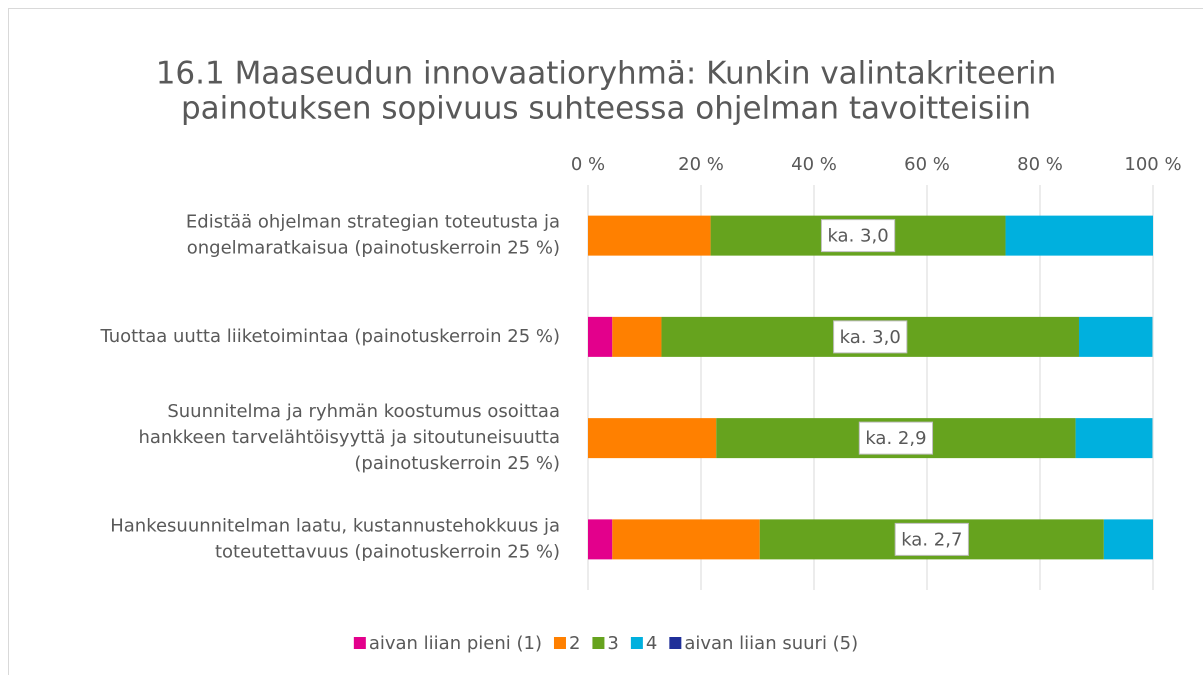  What do you see at coordinates (927, 164) in the screenshot?
I see `x-tick-label: 60 %` at bounding box center [927, 164].